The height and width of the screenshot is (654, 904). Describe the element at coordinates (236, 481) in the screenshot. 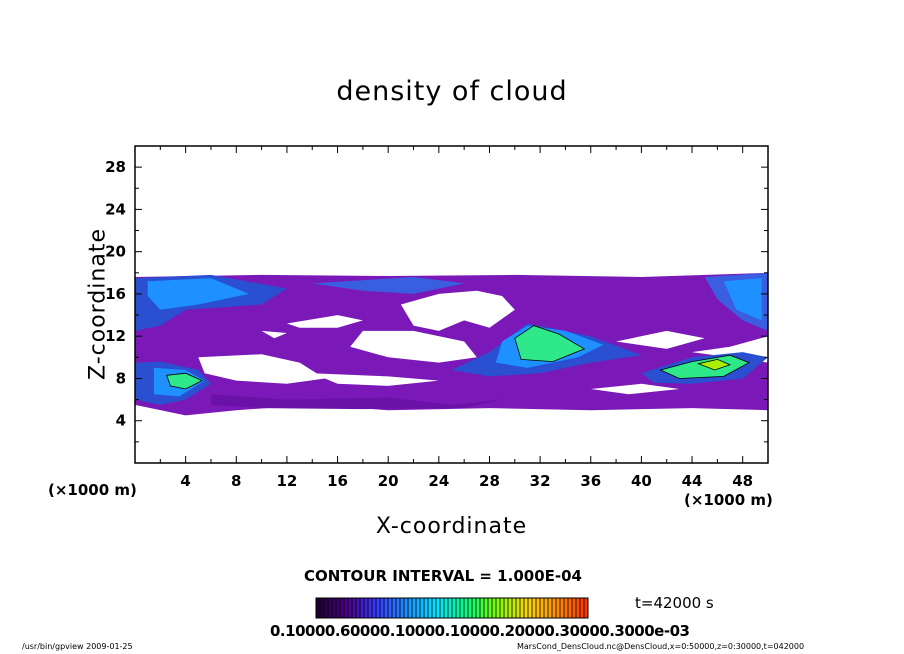

I see `x-tick-label: 8` at that location.